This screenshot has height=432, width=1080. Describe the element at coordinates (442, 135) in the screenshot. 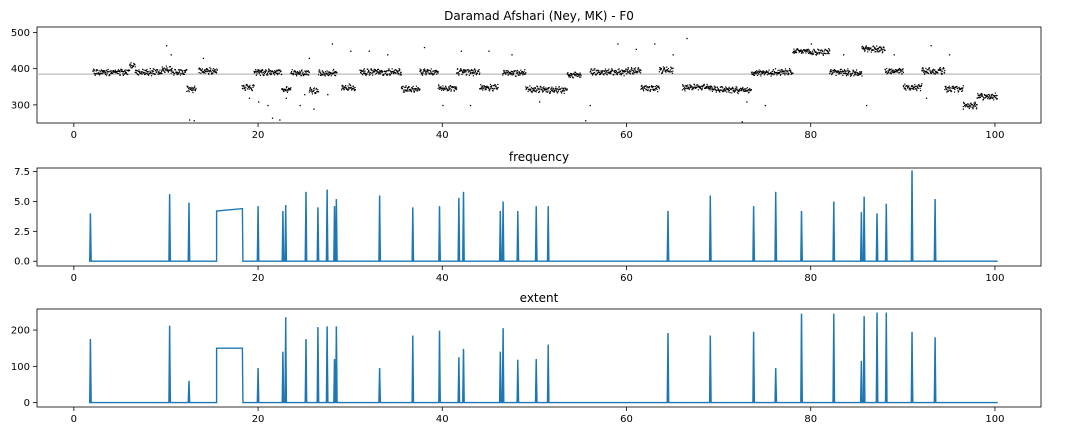

I see `x-tick-label: 40` at that location.